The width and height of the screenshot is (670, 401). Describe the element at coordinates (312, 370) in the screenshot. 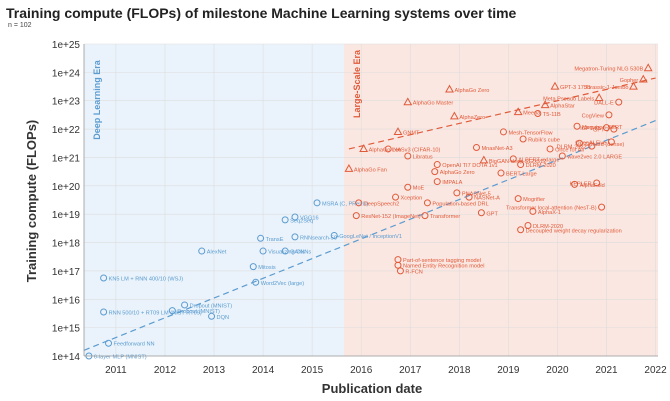

I see `x-tick-label: 2015` at that location.